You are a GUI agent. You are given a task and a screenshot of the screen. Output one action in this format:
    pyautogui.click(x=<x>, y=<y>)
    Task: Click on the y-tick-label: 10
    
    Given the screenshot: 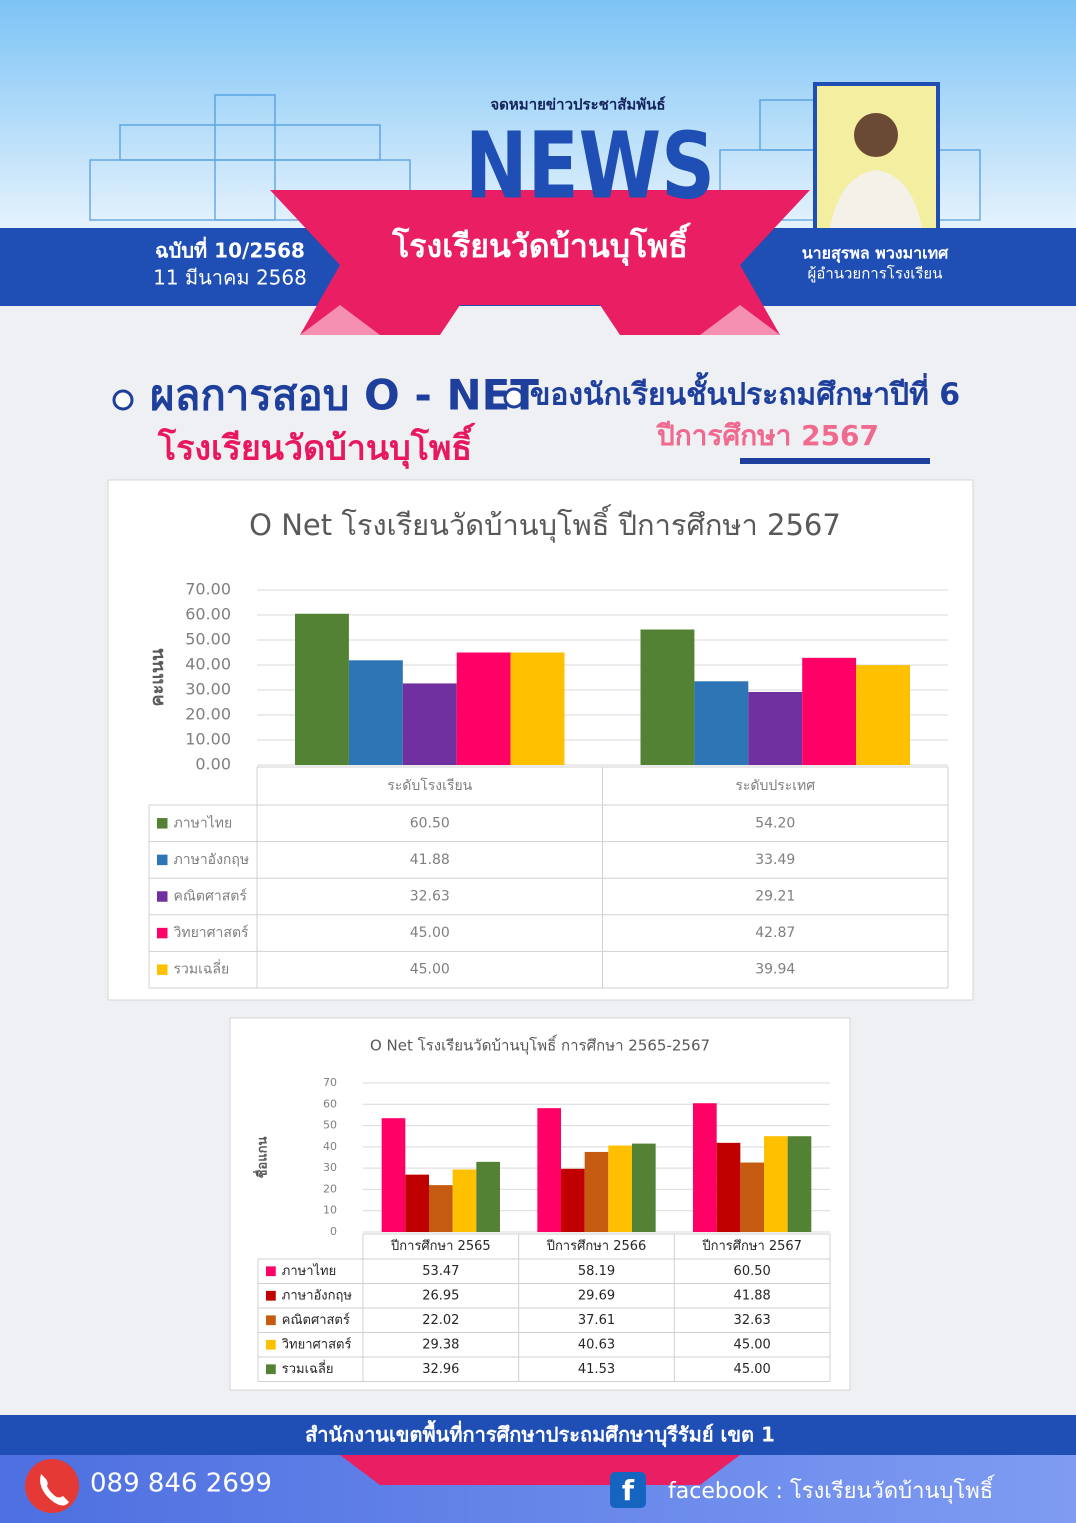 What is the action you would take?
    pyautogui.click(x=330, y=1210)
    